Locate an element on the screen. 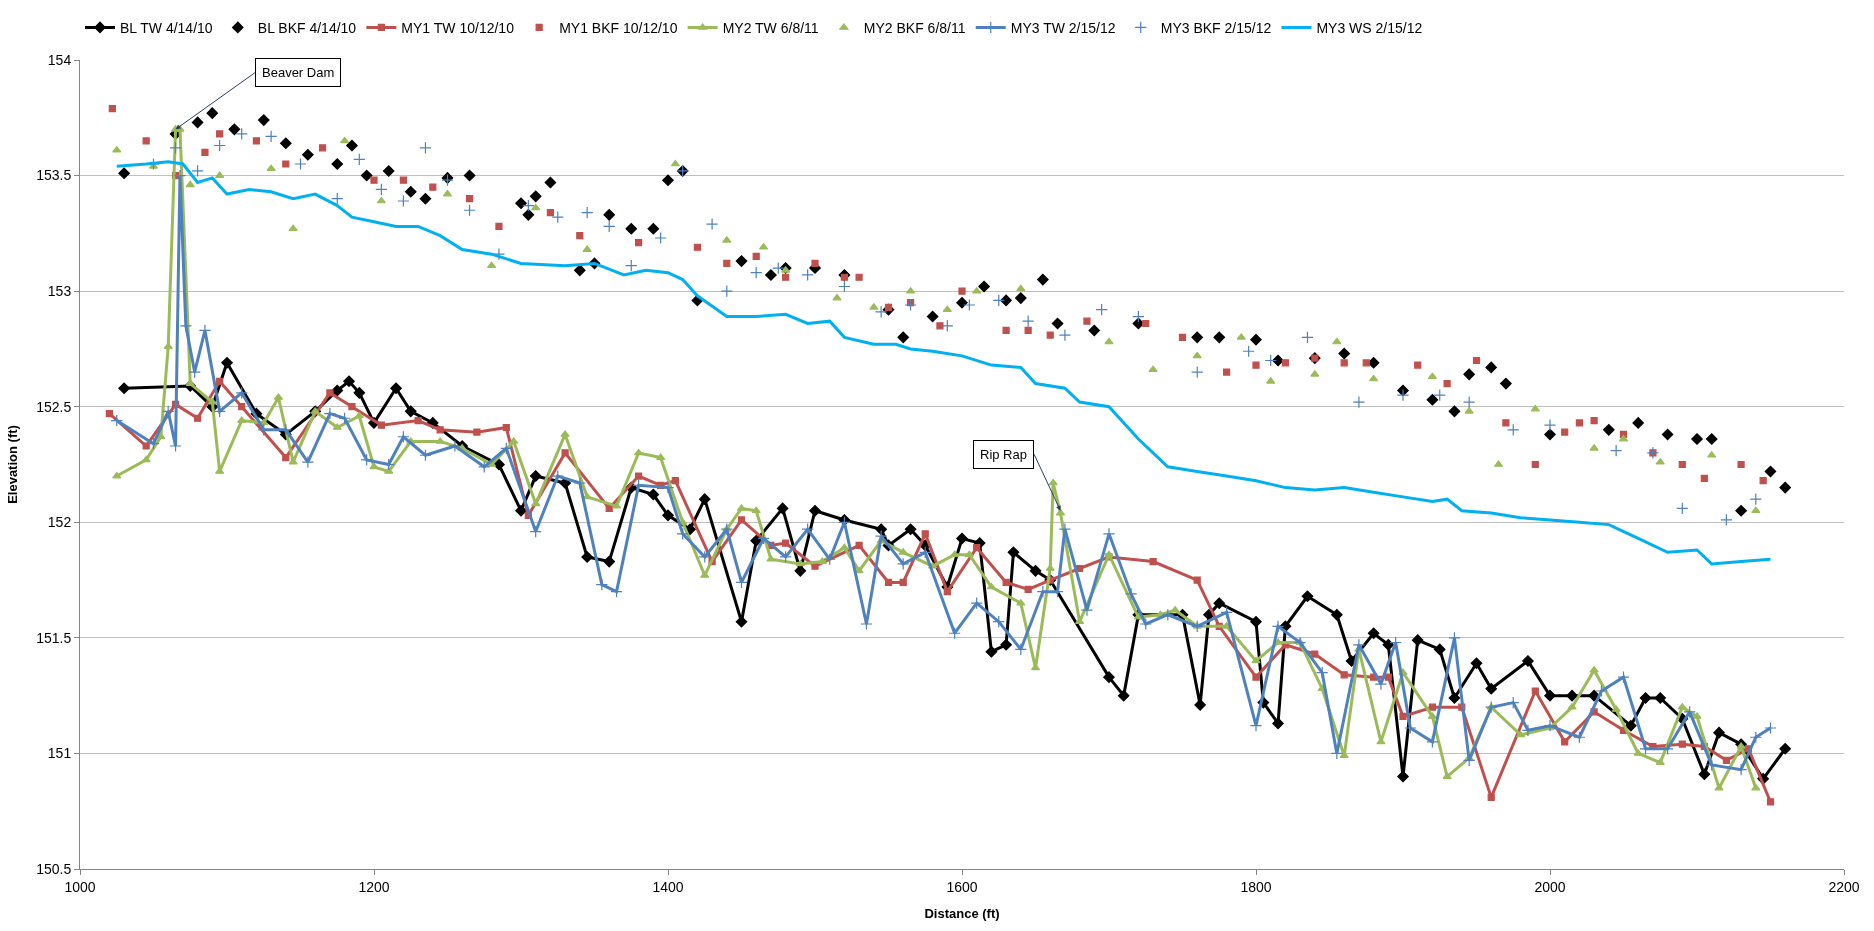 The width and height of the screenshot is (1874, 931). x-tick-label: 2000 is located at coordinates (1550, 886).